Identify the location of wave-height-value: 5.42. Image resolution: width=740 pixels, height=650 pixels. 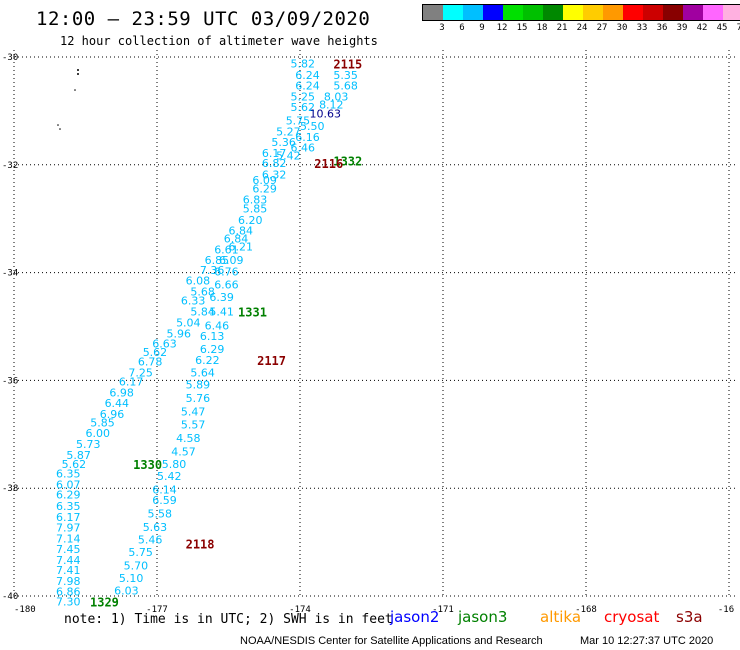
(169, 476).